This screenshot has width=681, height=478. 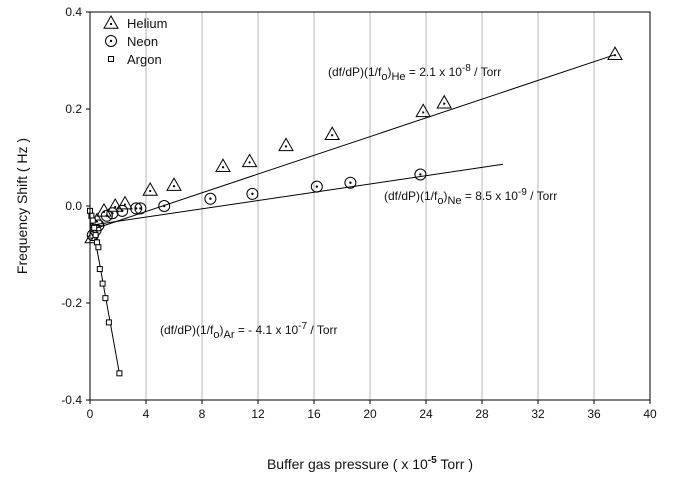 I want to click on x-tick-label: 4, so click(x=146, y=414).